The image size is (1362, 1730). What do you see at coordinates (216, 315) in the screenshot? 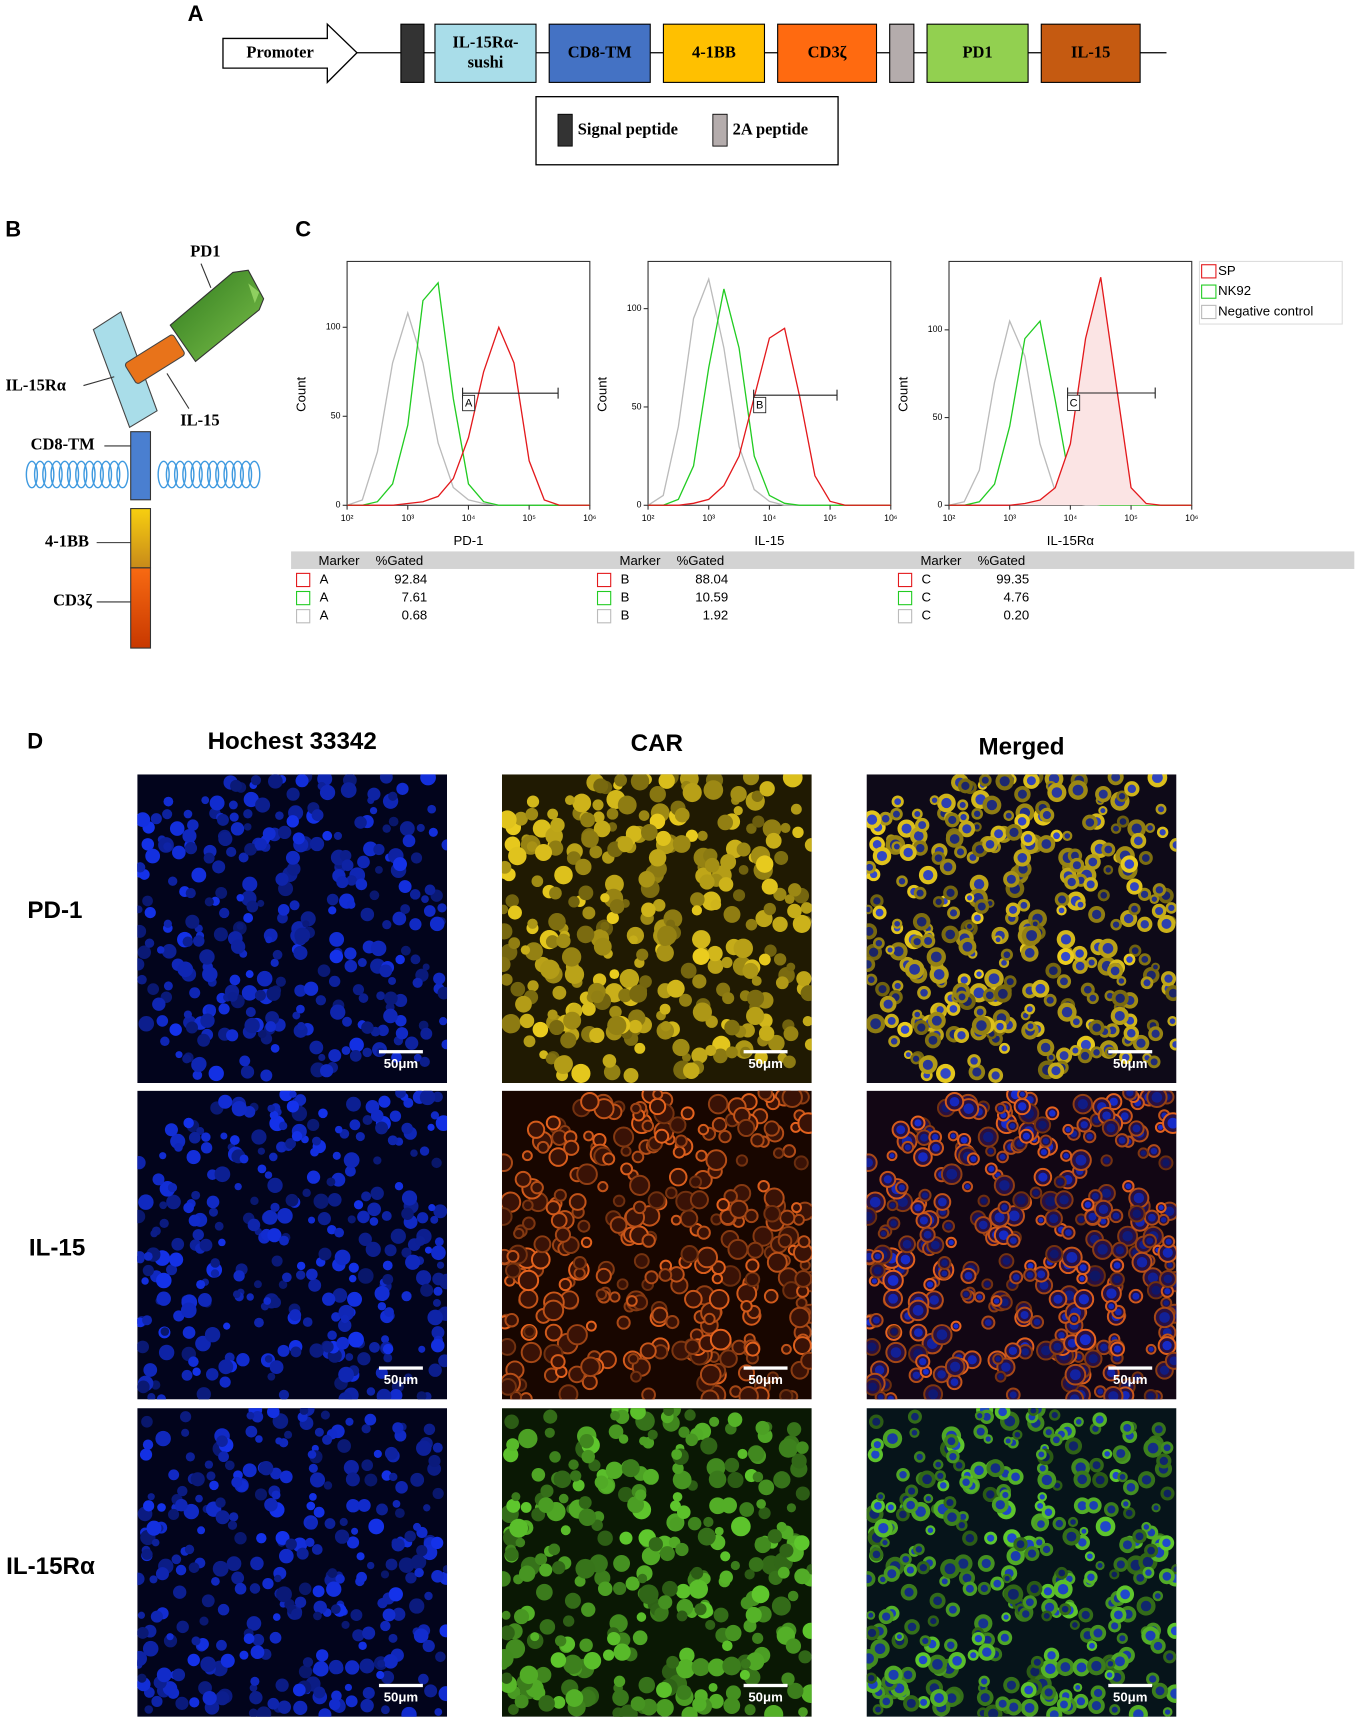
I see `pd1-shape` at bounding box center [216, 315].